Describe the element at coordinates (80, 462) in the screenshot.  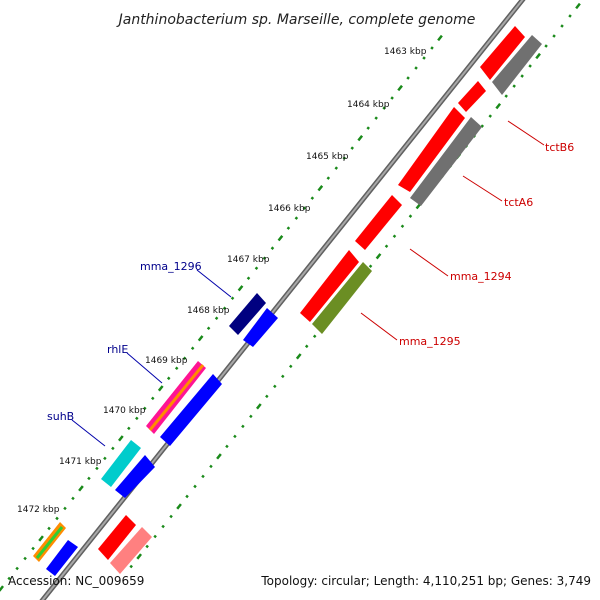
I see `kbp-label-1471: 1471 kbp` at that location.